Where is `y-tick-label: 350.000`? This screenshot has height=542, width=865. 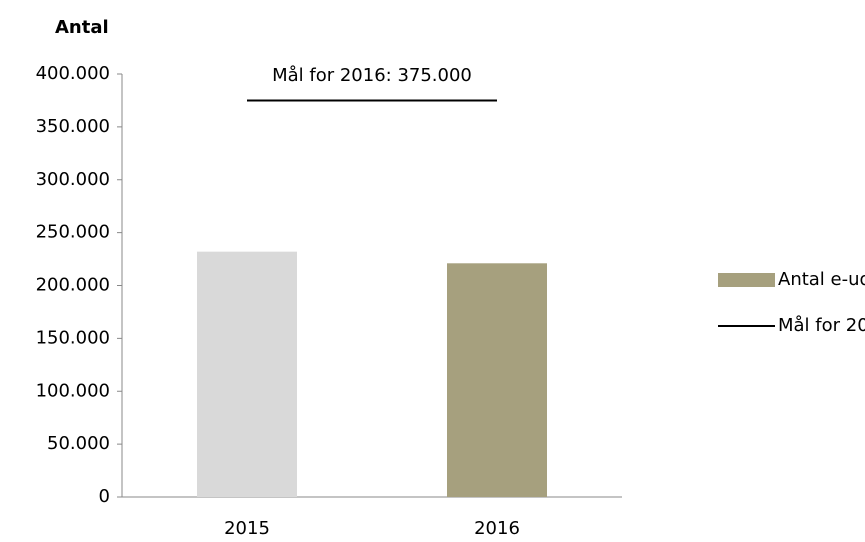
y-tick-label: 350.000 is located at coordinates (73, 126).